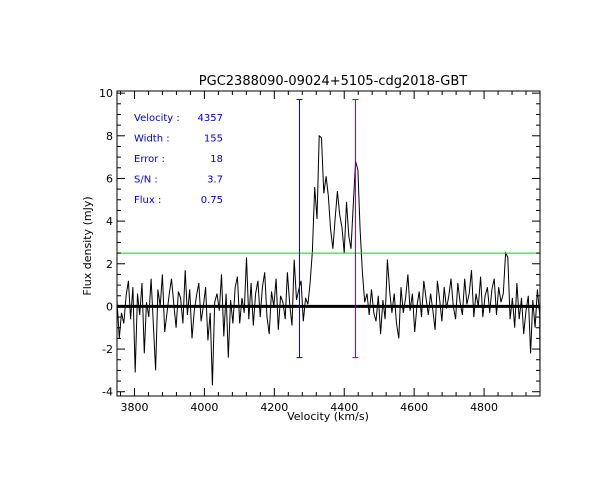  I want to click on stat-label: Error :, so click(149, 159).